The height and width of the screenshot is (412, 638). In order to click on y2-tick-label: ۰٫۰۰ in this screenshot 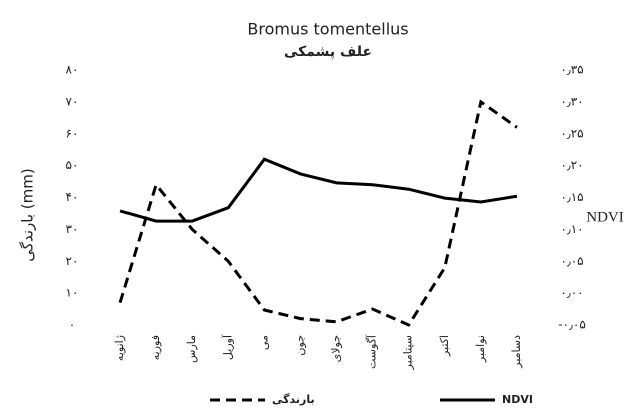, I will do `click(571, 293)`.